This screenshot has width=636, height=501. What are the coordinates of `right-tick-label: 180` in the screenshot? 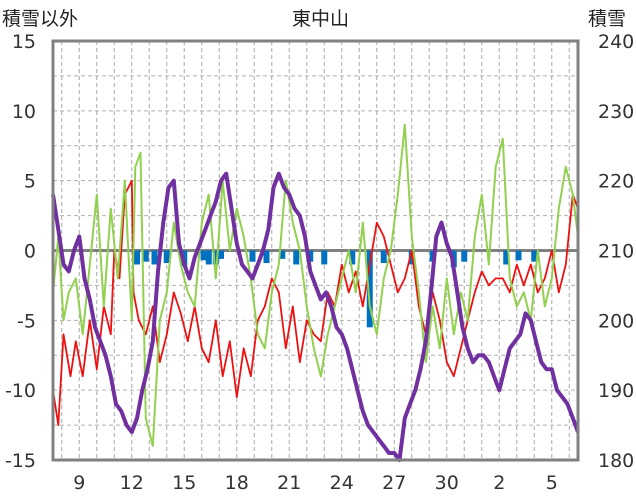 It's located at (616, 461).